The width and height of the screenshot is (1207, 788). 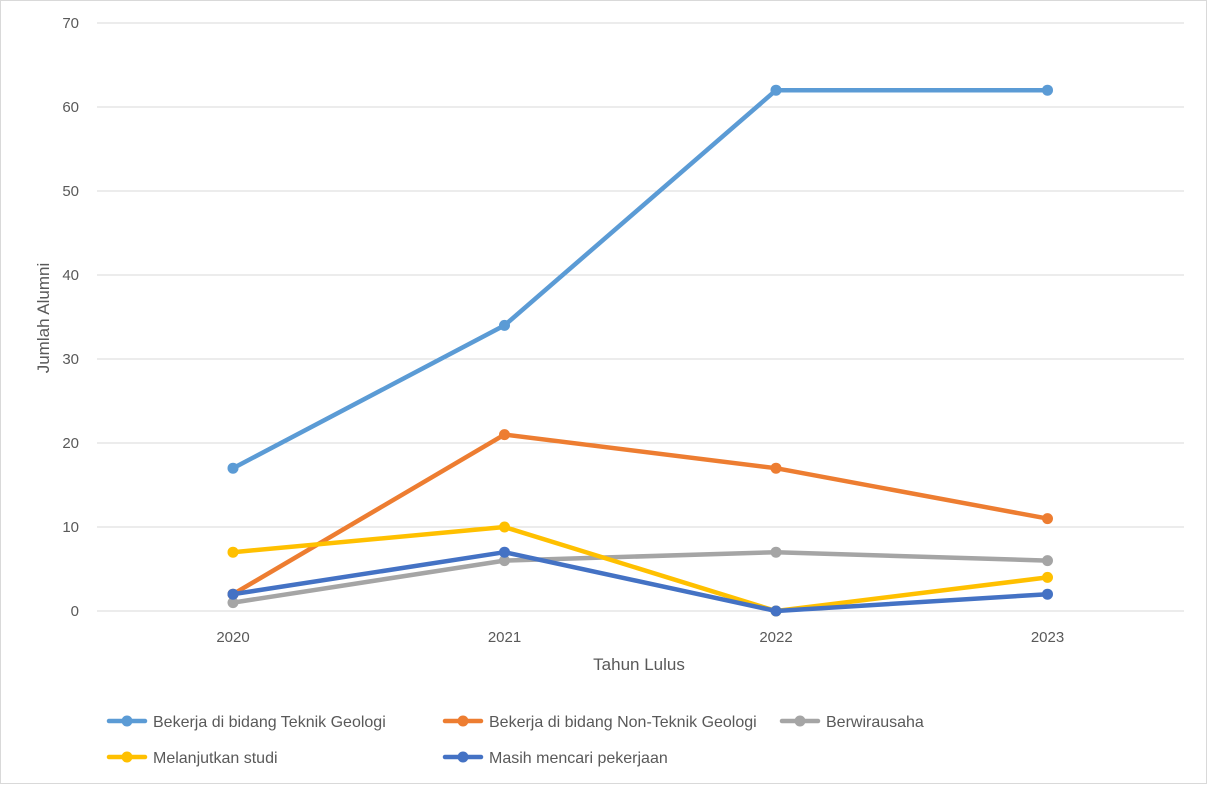 I want to click on legend-item: Berwirausaha, so click(x=851, y=722).